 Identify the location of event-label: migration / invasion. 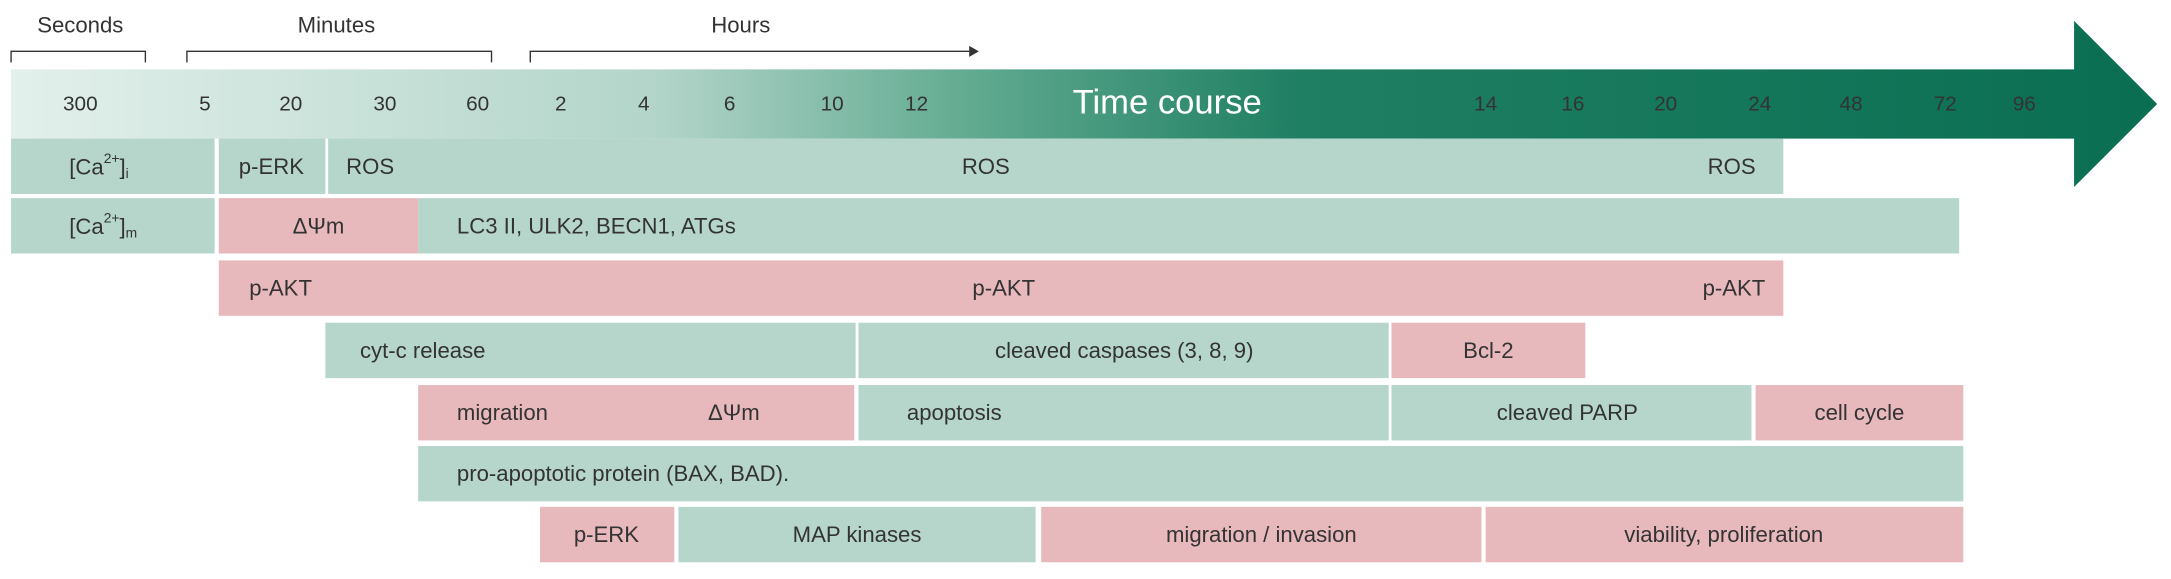
(1261, 534).